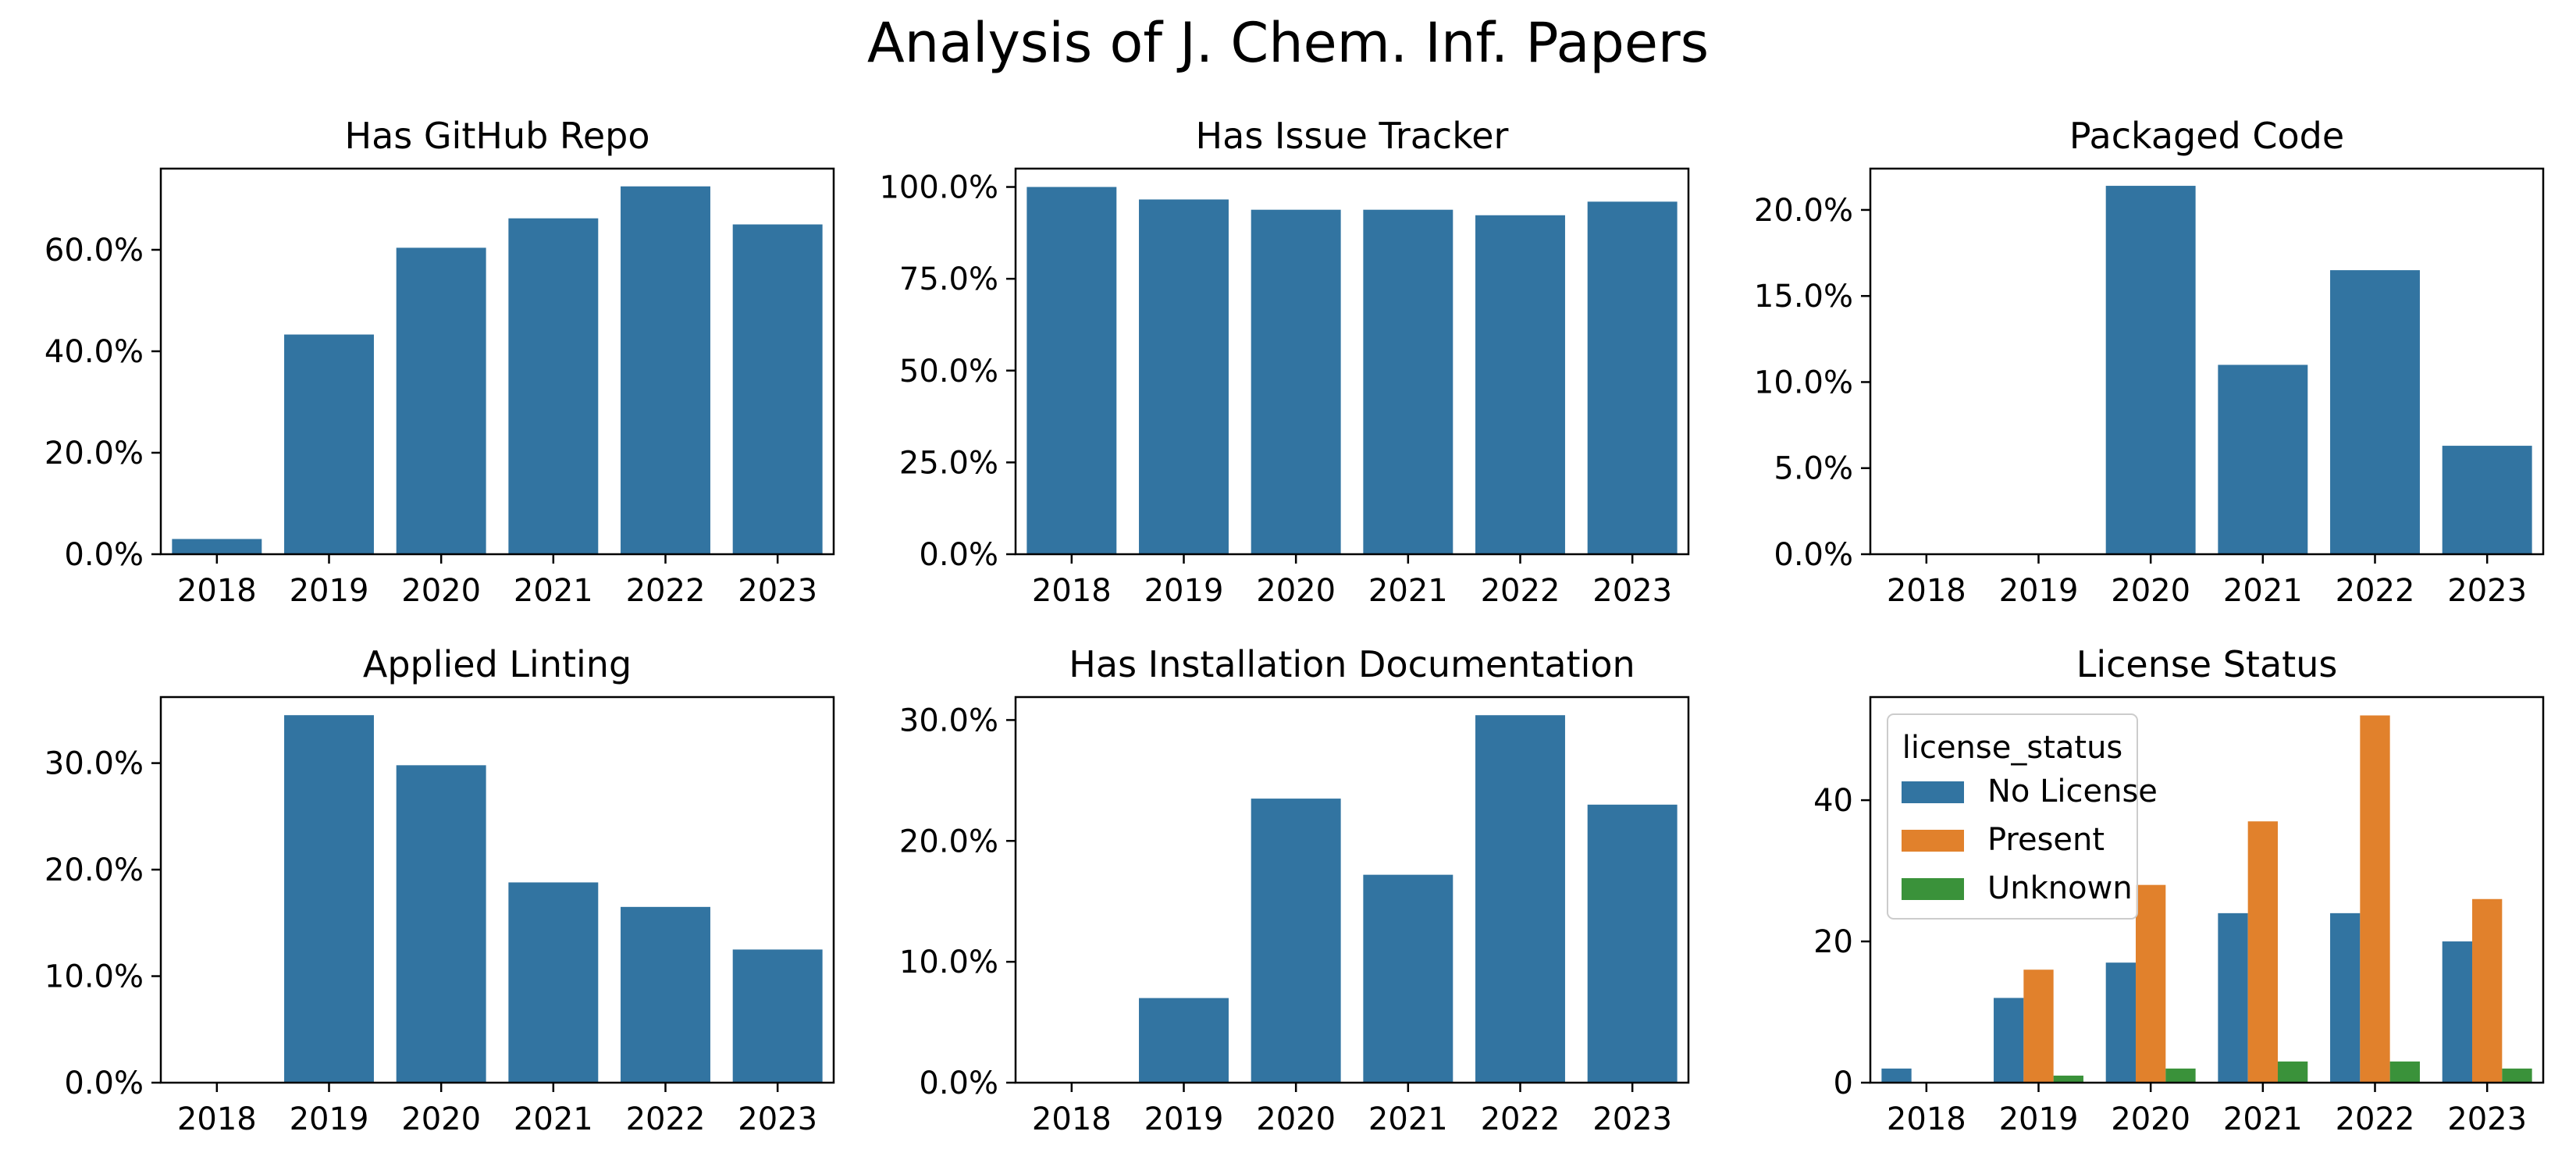 This screenshot has height=1174, width=2576. Describe the element at coordinates (2345, 998) in the screenshot. I see `bar-no-license-2022` at that location.